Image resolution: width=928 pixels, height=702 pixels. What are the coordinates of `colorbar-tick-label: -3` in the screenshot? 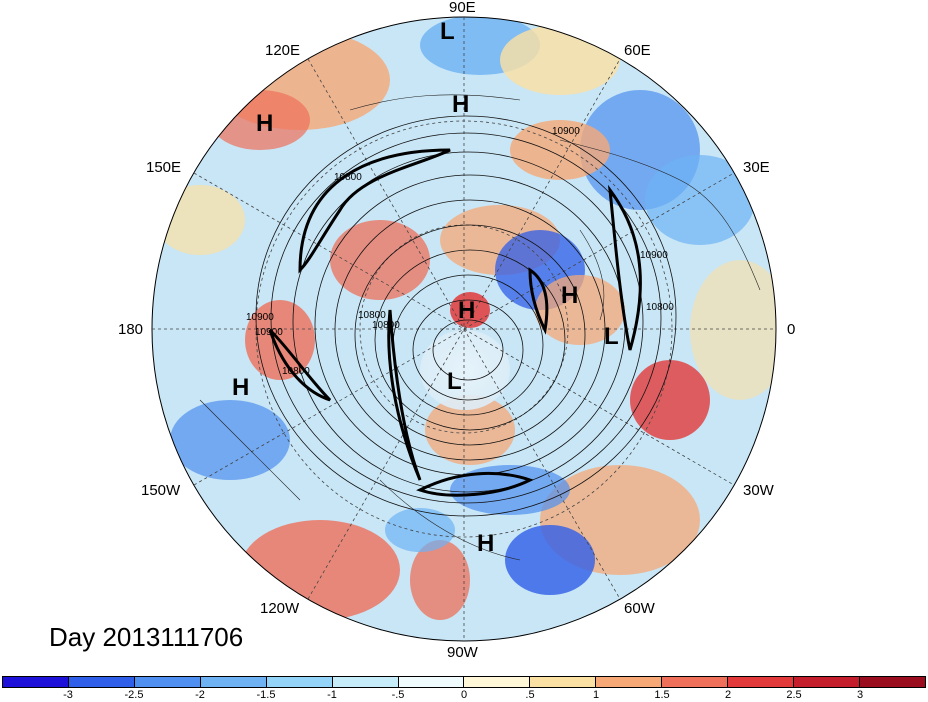 It's located at (68, 695).